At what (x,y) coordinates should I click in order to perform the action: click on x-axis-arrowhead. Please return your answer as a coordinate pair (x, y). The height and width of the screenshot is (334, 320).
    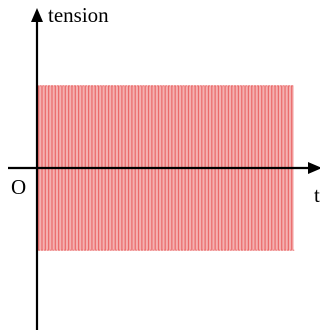
    Looking at the image, I should click on (314, 168).